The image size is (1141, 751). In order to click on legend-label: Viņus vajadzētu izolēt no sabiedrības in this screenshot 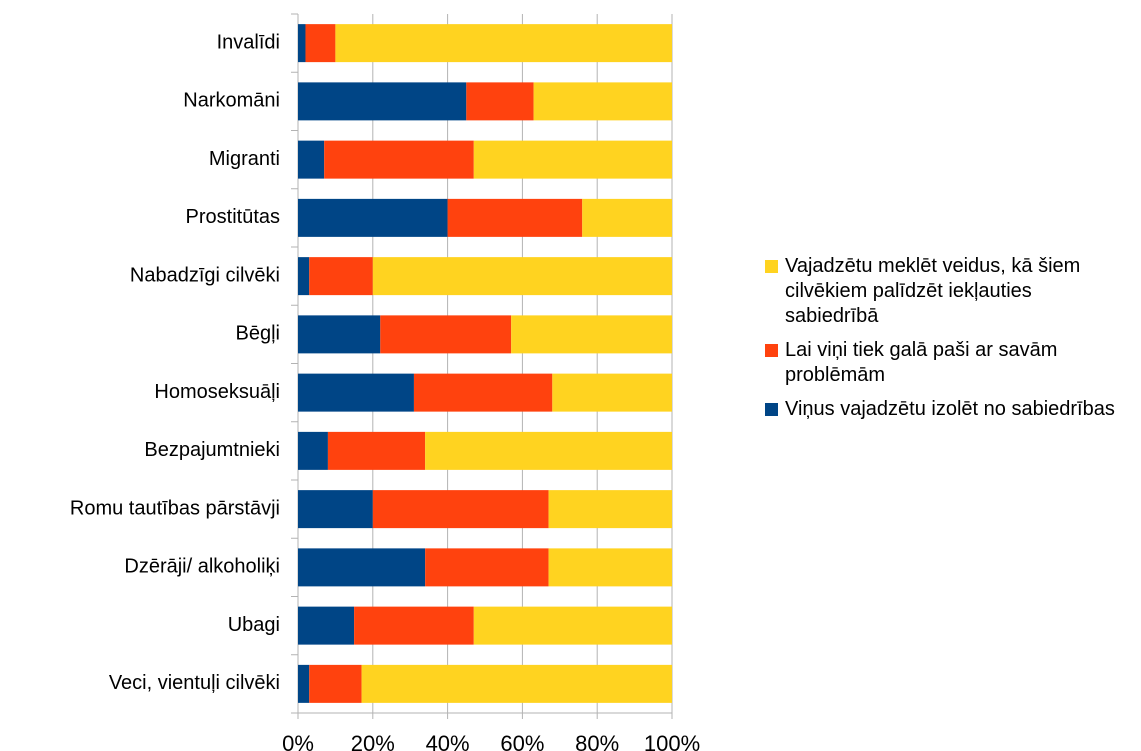, I will do `click(950, 409)`.